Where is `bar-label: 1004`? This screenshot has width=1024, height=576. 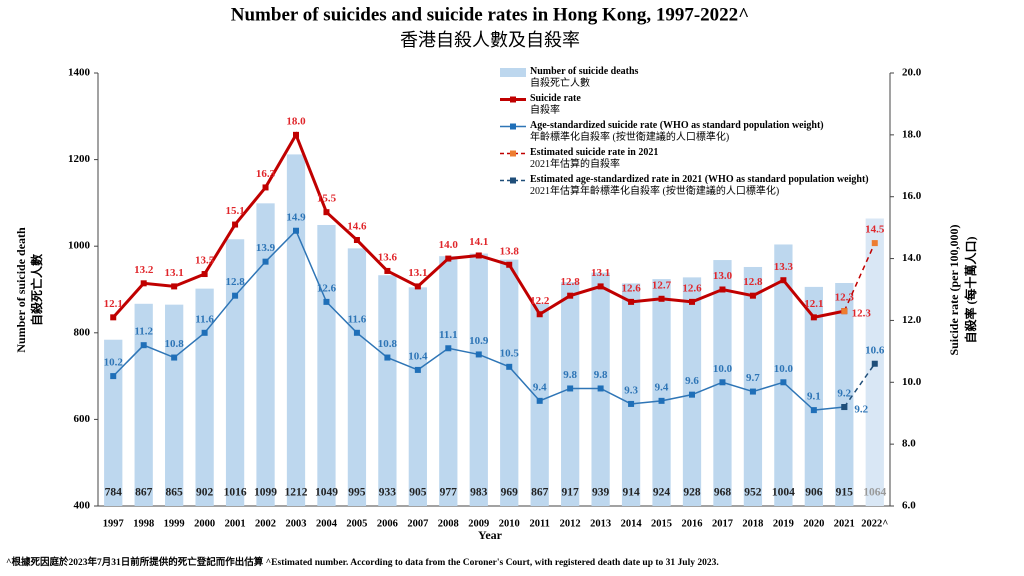 bar-label: 1004 is located at coordinates (783, 493).